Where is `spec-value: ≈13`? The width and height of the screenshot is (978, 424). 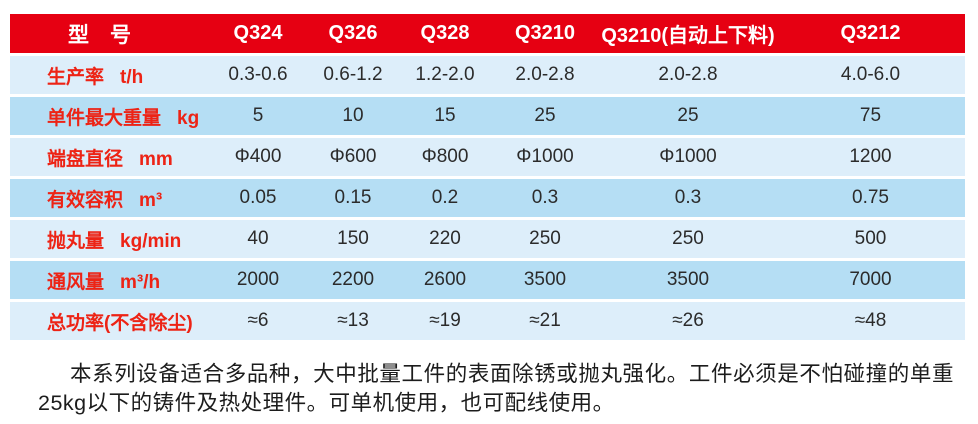 spec-value: ≈13 is located at coordinates (353, 320).